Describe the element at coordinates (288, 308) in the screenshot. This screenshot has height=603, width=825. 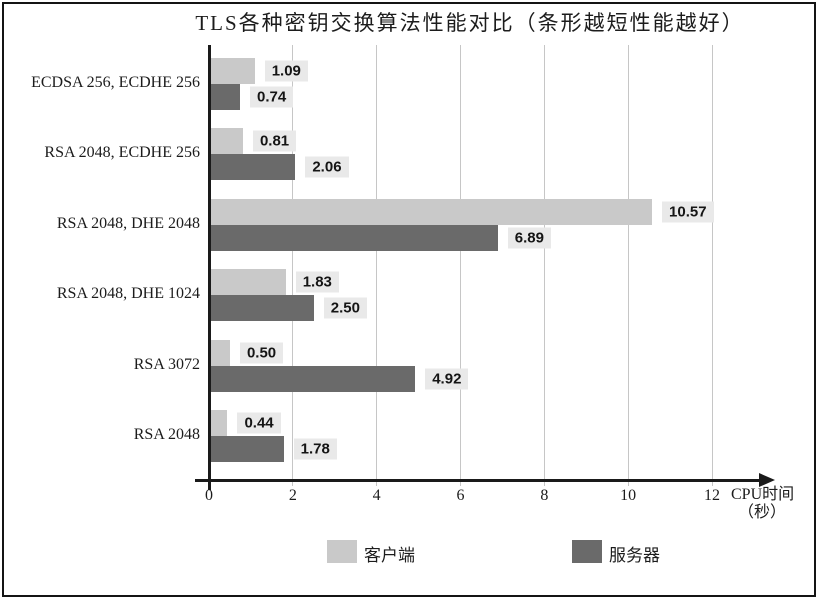
I see `server-bar: 2.50` at that location.